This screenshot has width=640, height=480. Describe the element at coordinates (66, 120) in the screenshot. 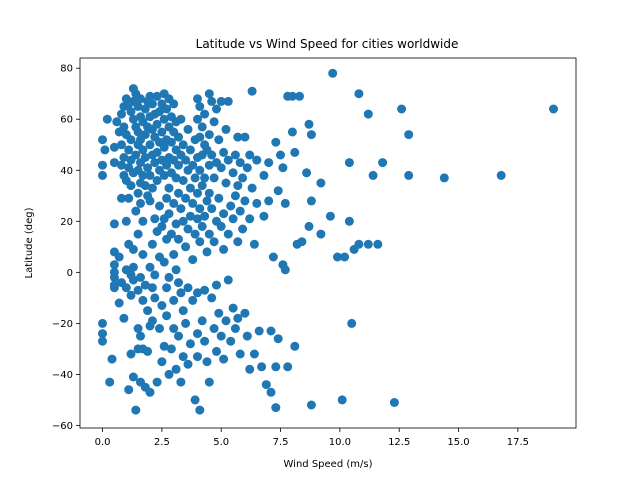

I see `y-tick-label: 60` at that location.